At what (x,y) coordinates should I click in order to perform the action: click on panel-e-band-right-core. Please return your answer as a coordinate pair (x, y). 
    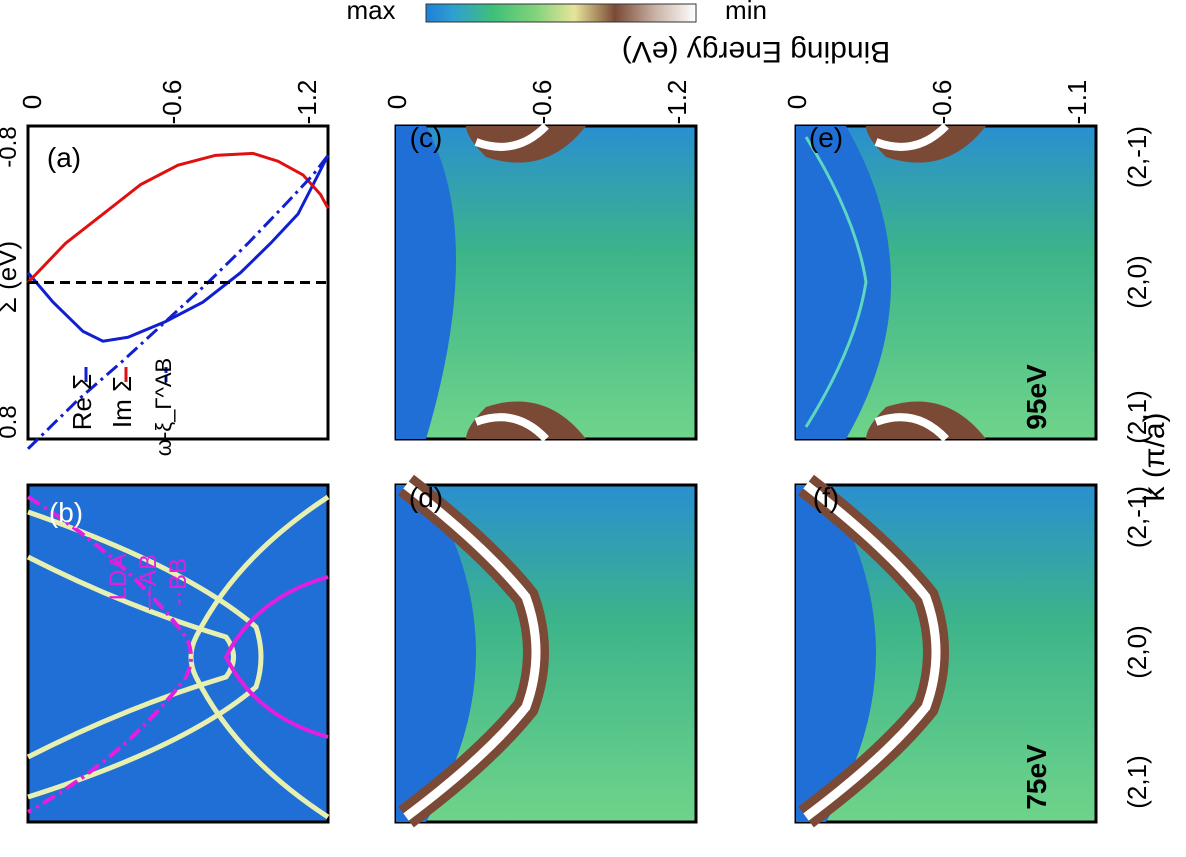
    Looking at the image, I should click on (911, 427).